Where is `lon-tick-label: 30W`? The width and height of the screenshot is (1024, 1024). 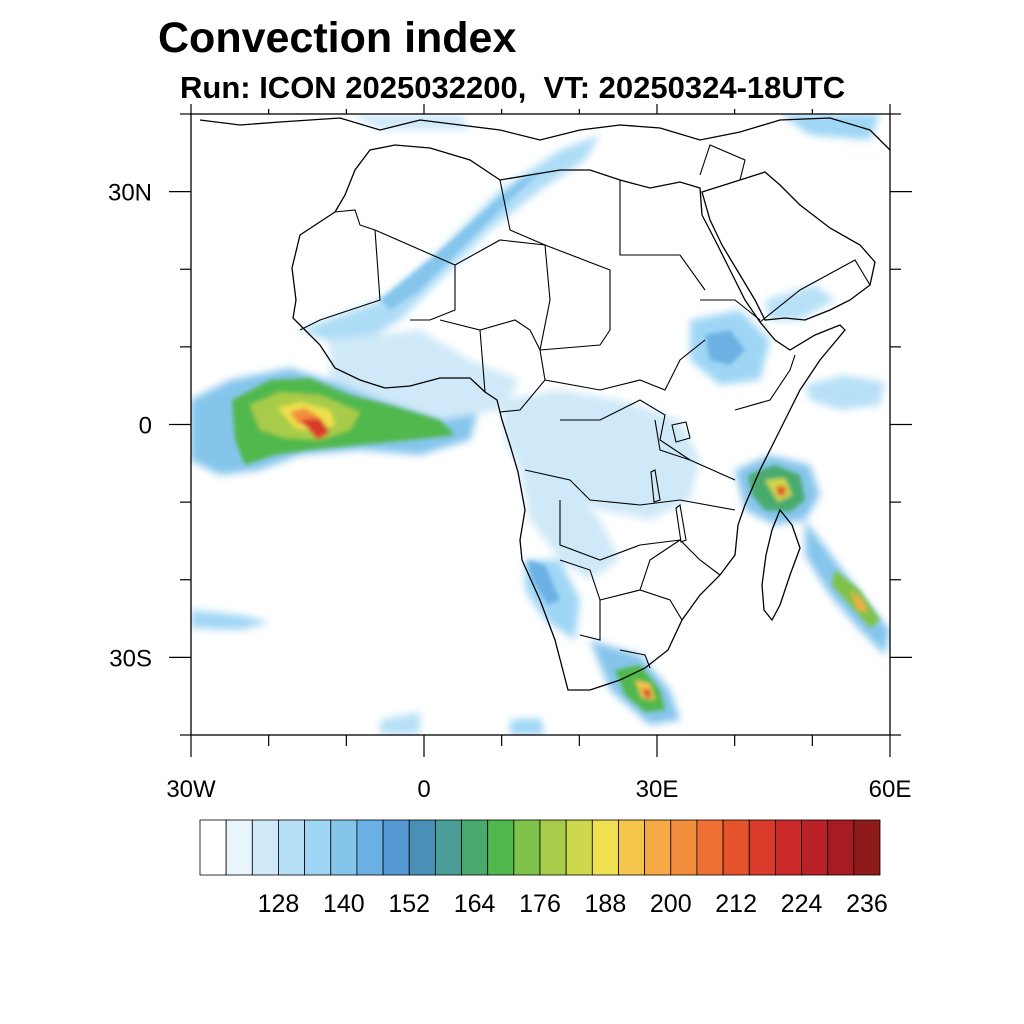
lon-tick-label: 30W is located at coordinates (191, 789).